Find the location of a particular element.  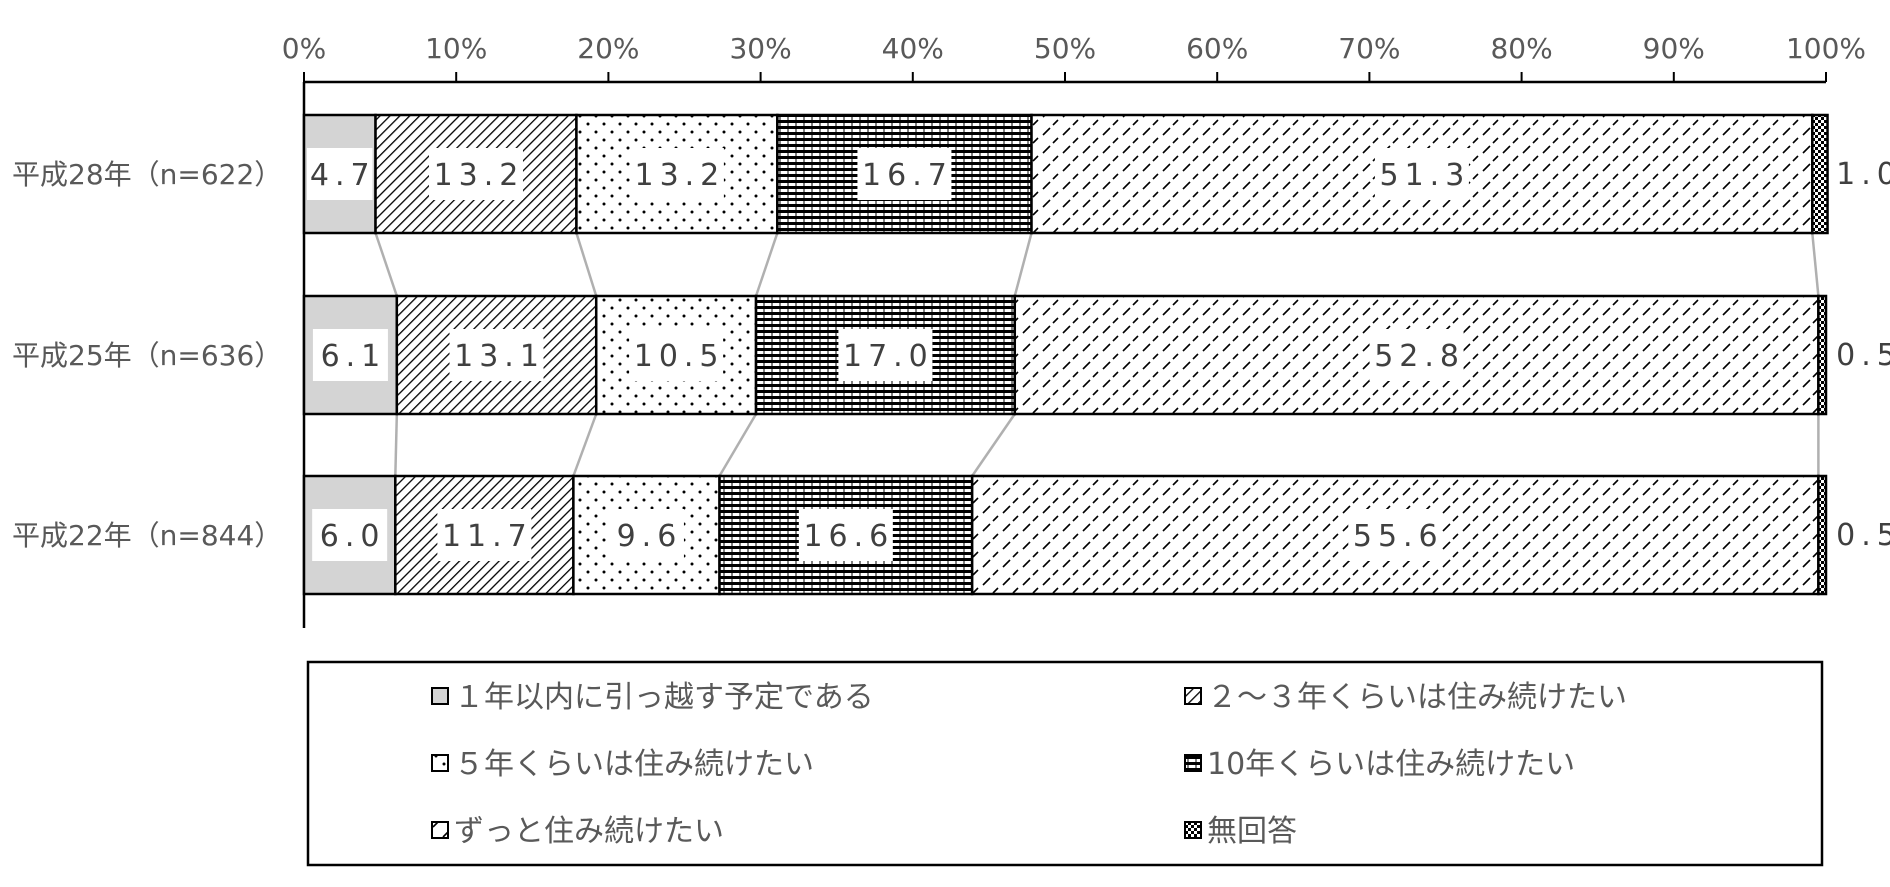

x-tick-label: 90% is located at coordinates (1674, 48).